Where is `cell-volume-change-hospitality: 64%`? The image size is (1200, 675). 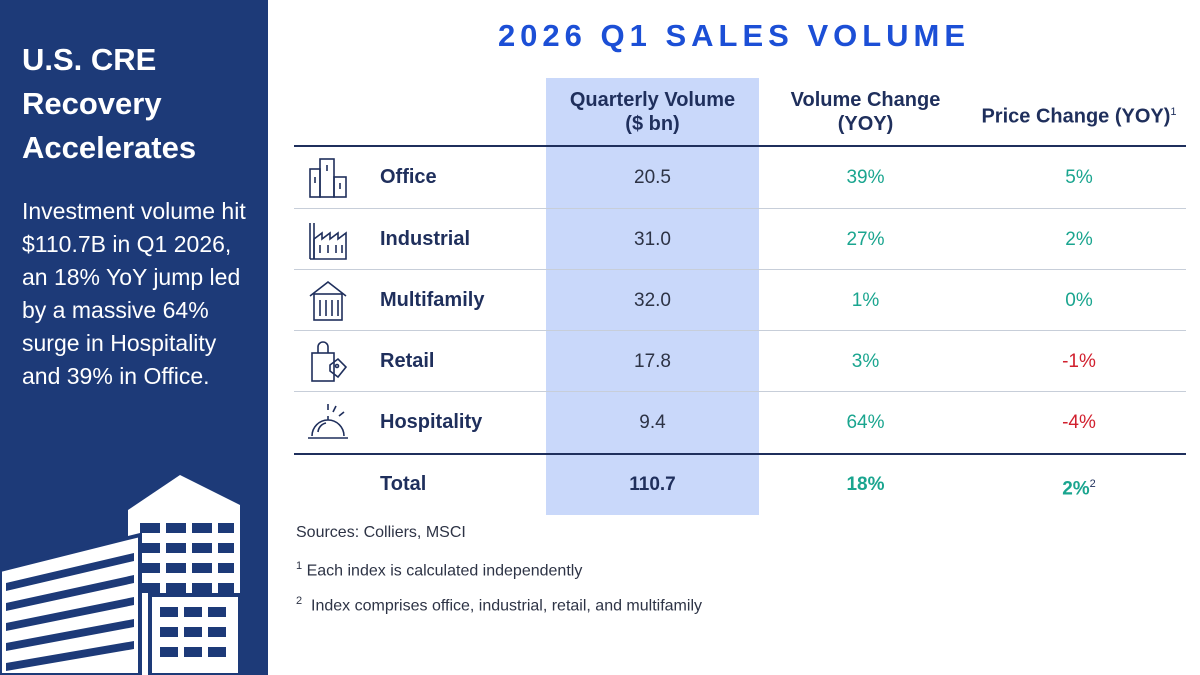
cell-volume-change-hospitality: 64% is located at coordinates (865, 422).